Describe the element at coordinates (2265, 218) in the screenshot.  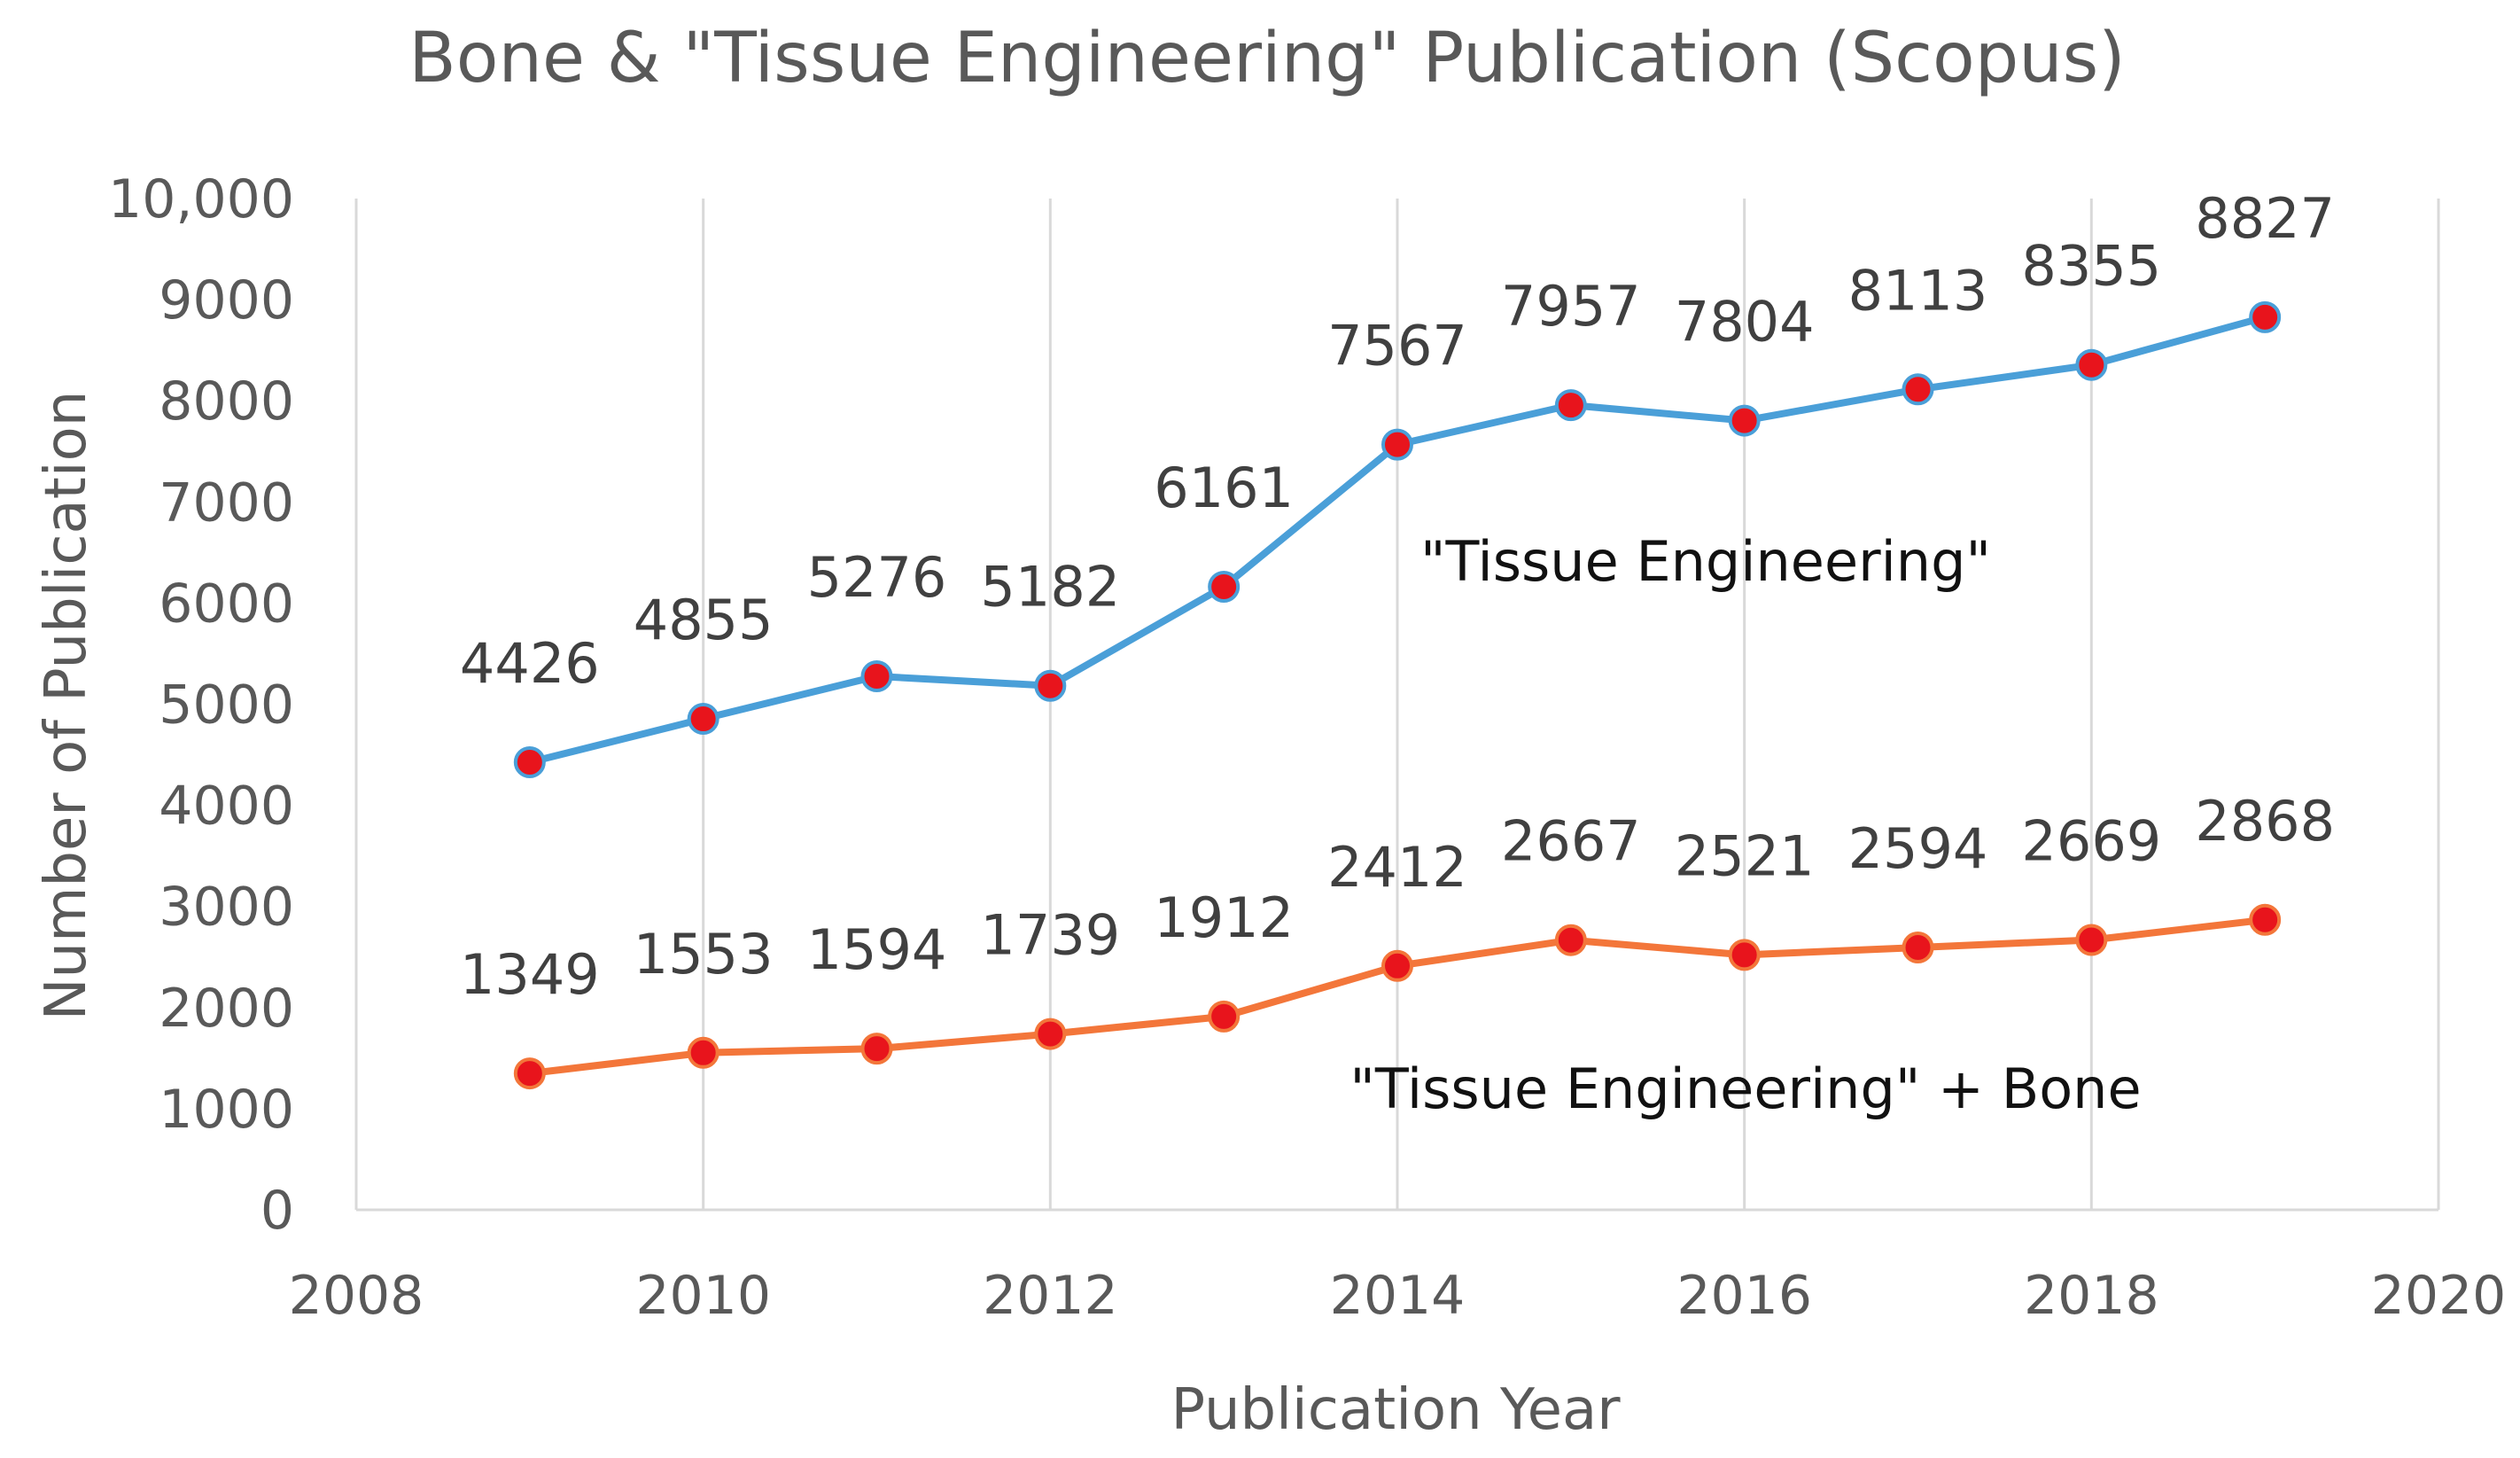
I see `data-label: 8827` at that location.